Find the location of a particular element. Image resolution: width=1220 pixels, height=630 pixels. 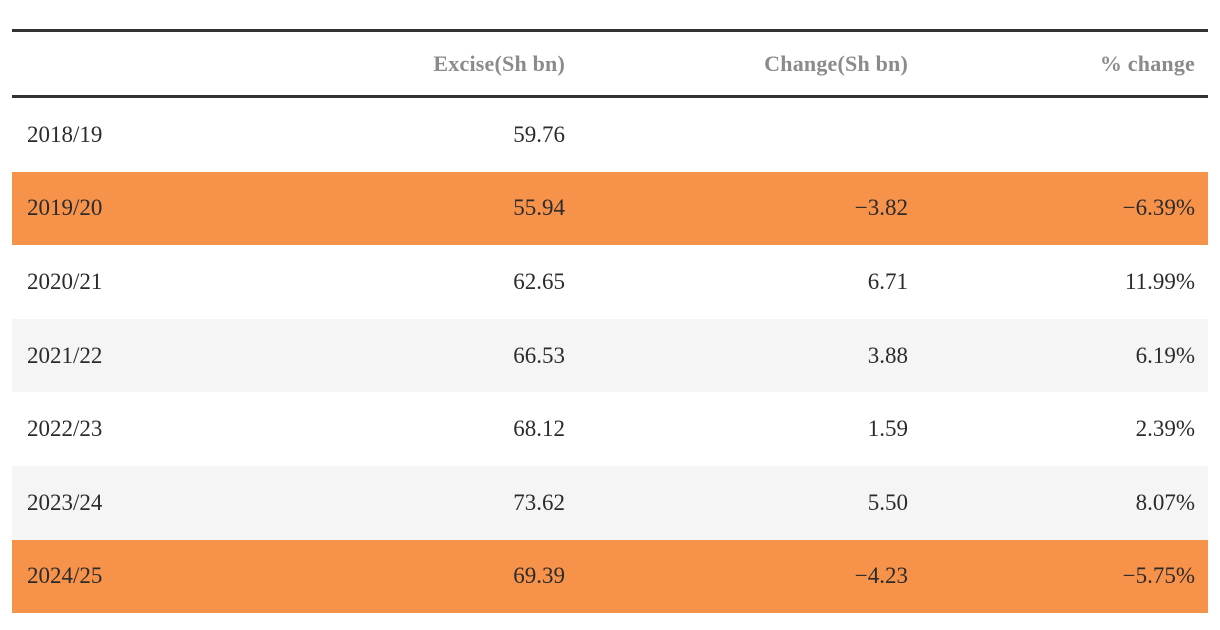

table-header-row: Excise(Sh bn) Change(Sh bn) % change is located at coordinates (610, 65).